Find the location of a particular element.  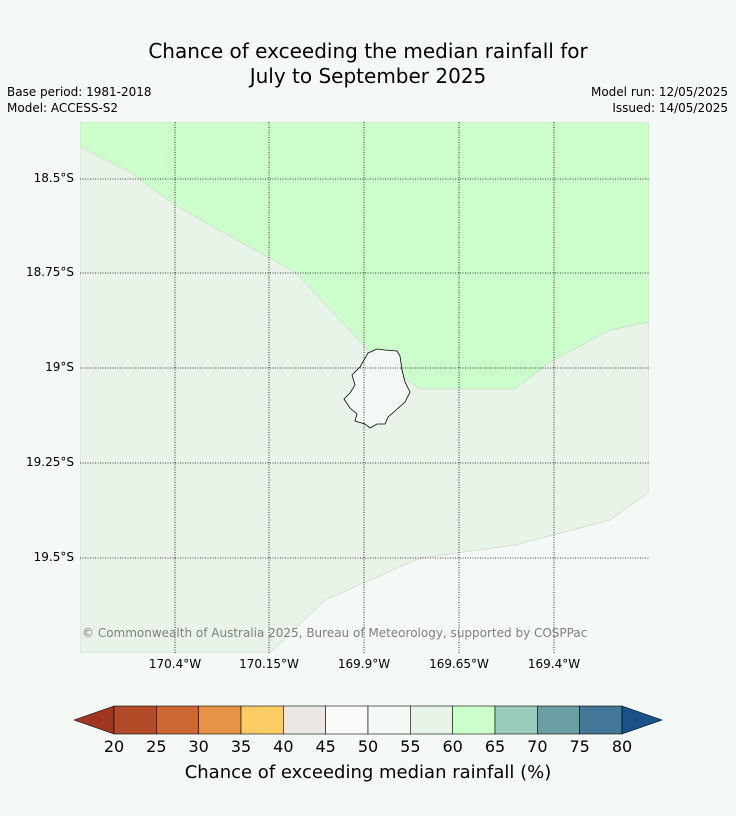

issued-text: Issued: 14/05/2025 is located at coordinates (670, 108).